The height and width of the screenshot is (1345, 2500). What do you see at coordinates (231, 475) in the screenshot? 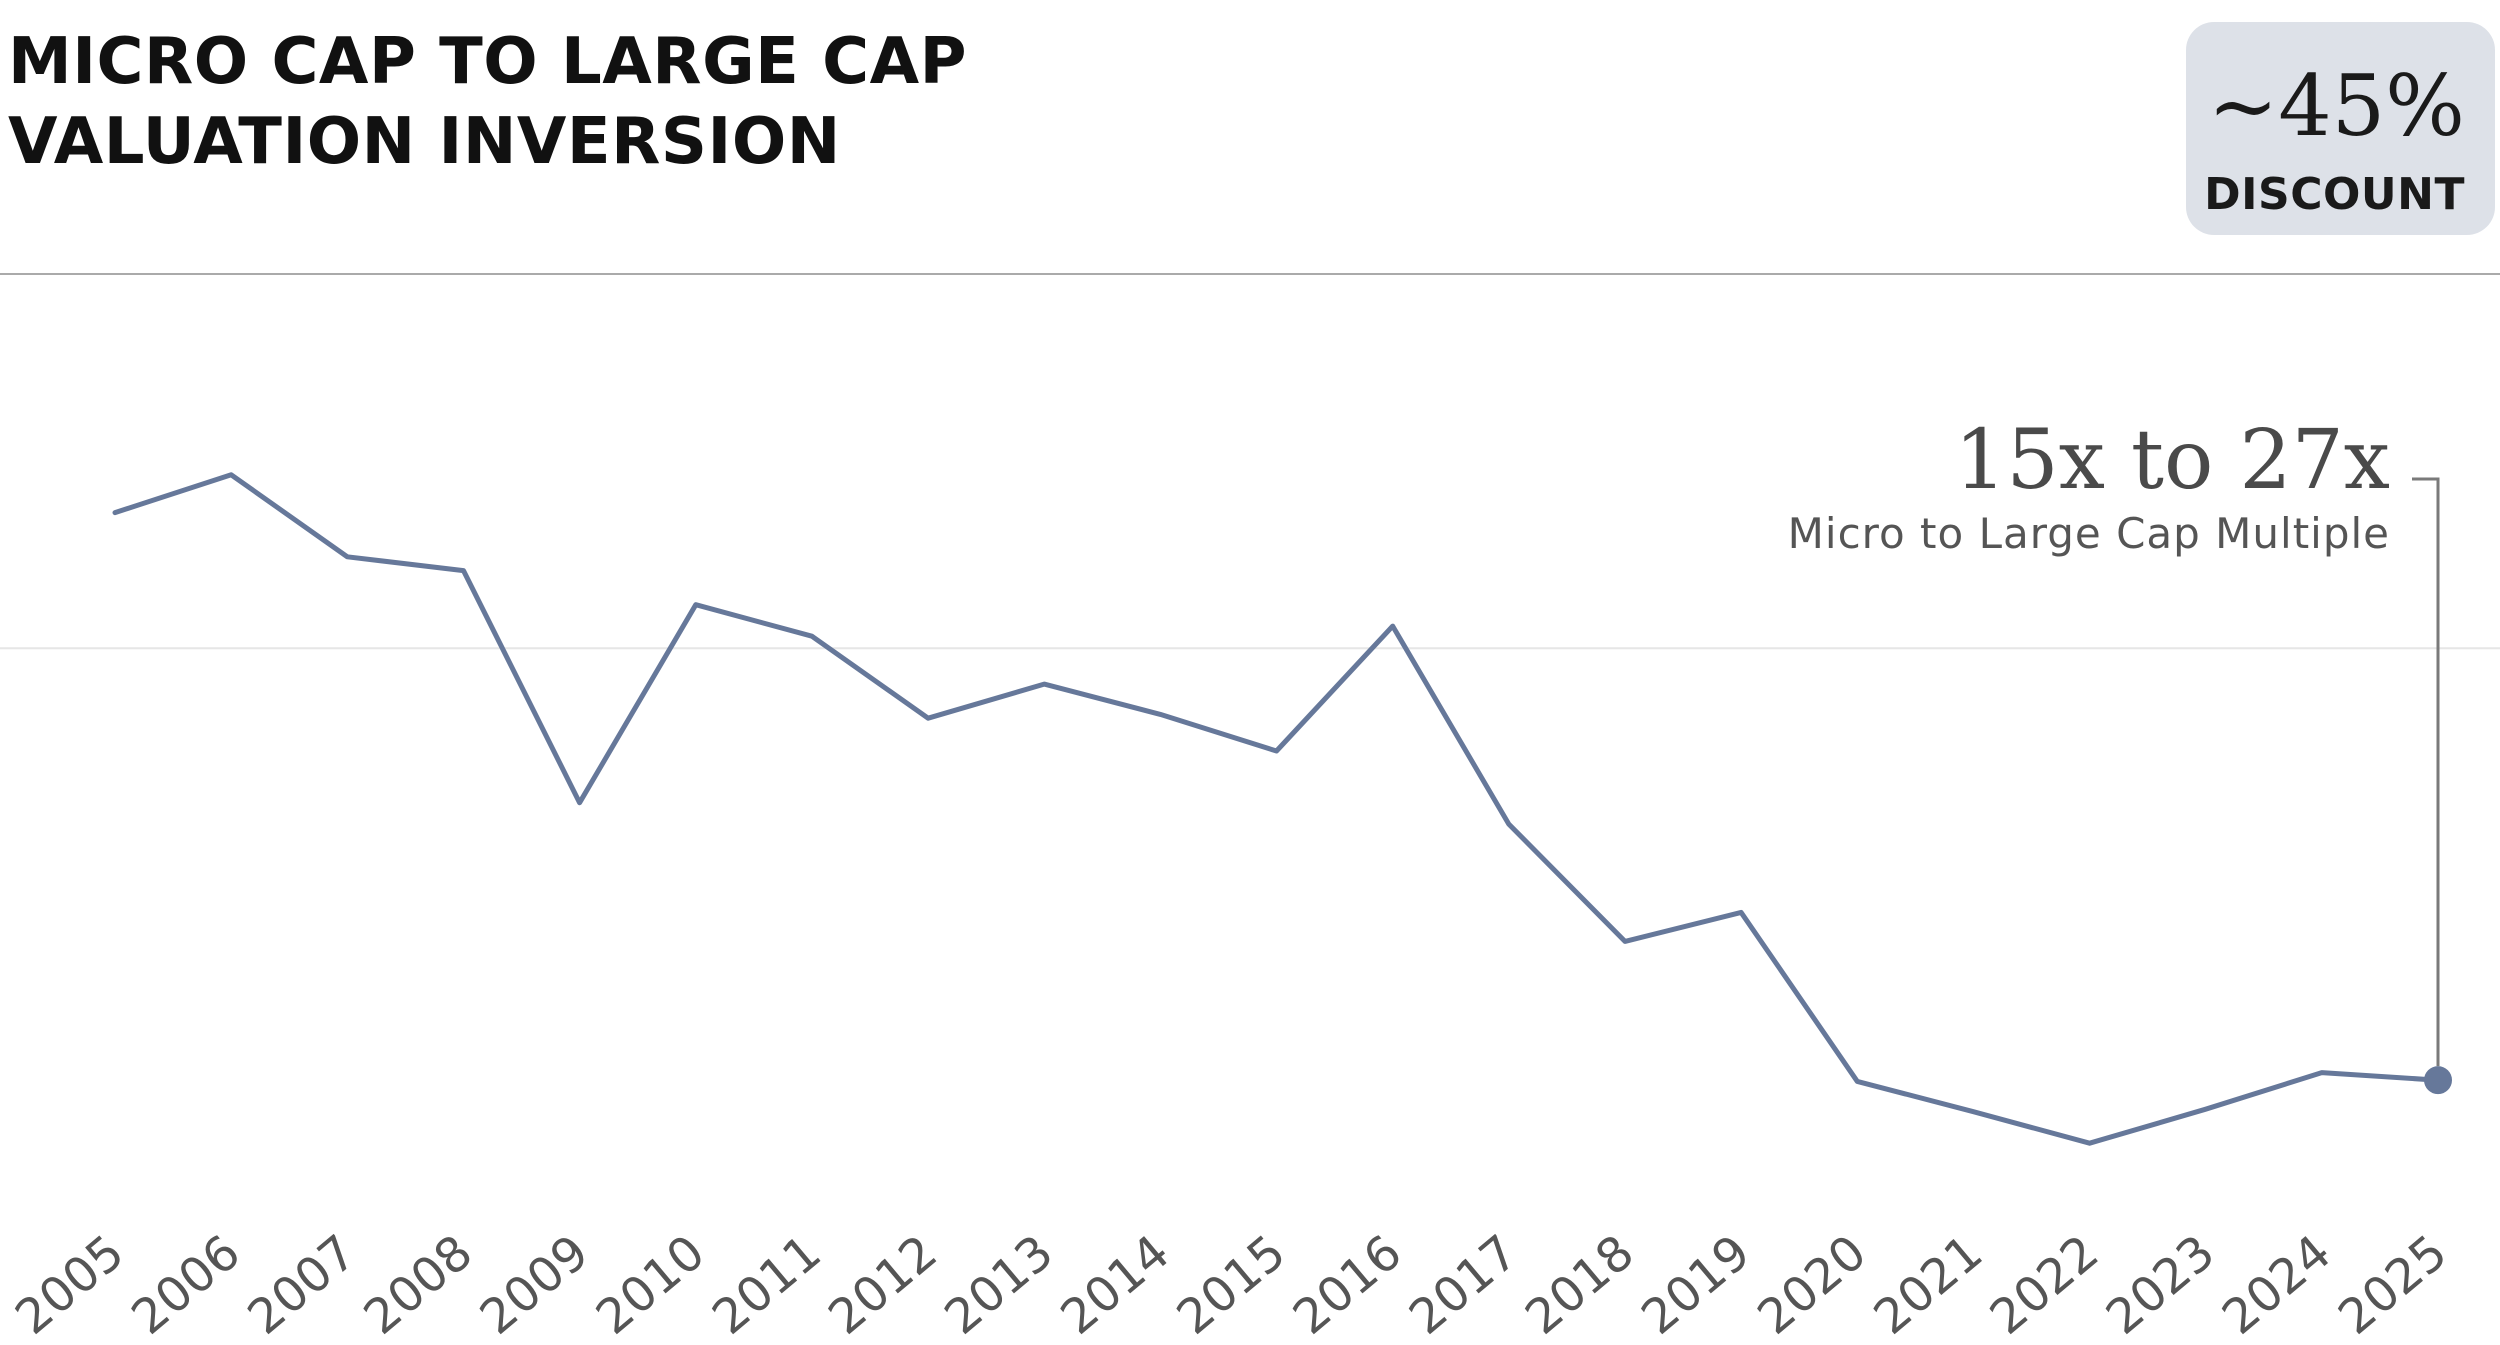
I see `data-point-2006` at bounding box center [231, 475].